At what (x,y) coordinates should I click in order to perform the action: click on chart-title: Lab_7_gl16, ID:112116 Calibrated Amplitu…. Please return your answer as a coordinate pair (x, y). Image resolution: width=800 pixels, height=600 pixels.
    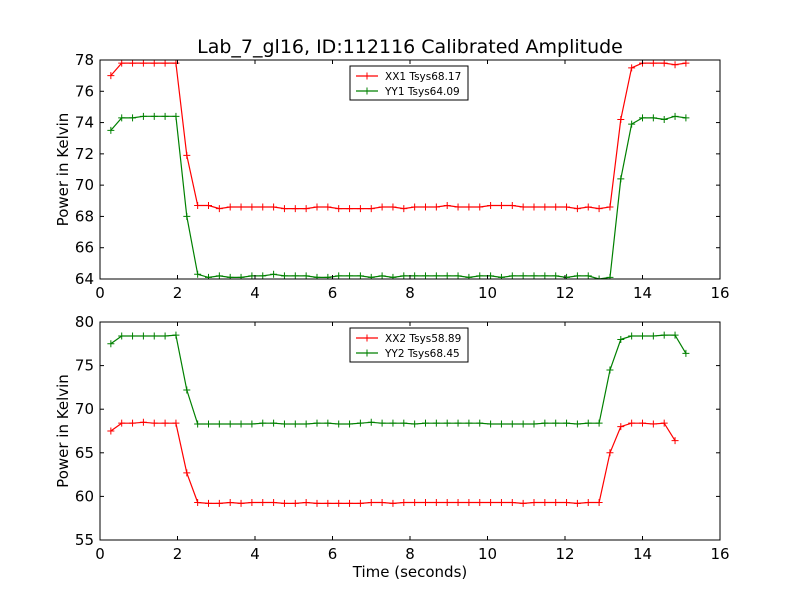
    Looking at the image, I should click on (410, 47).